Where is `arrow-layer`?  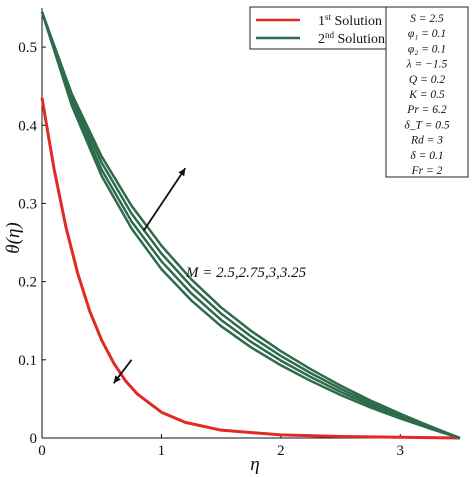
arrow-layer is located at coordinates (149, 275).